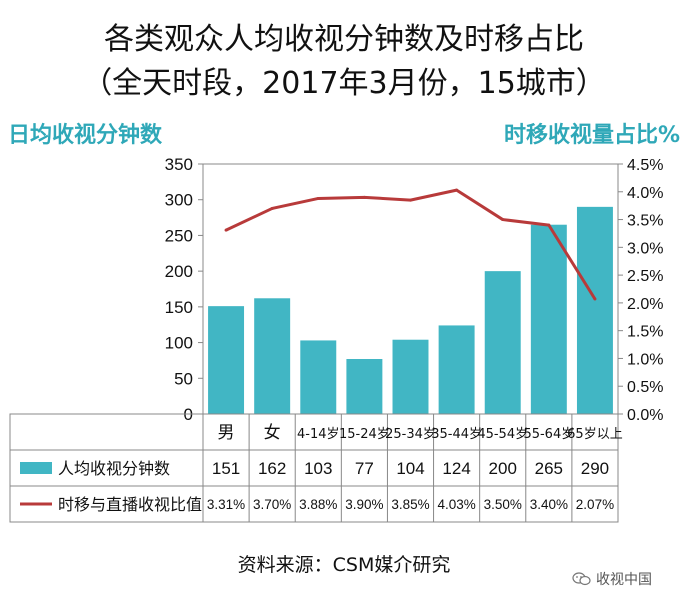 Image resolution: width=688 pixels, height=610 pixels. I want to click on line-value-label: 3.50%, so click(503, 504).